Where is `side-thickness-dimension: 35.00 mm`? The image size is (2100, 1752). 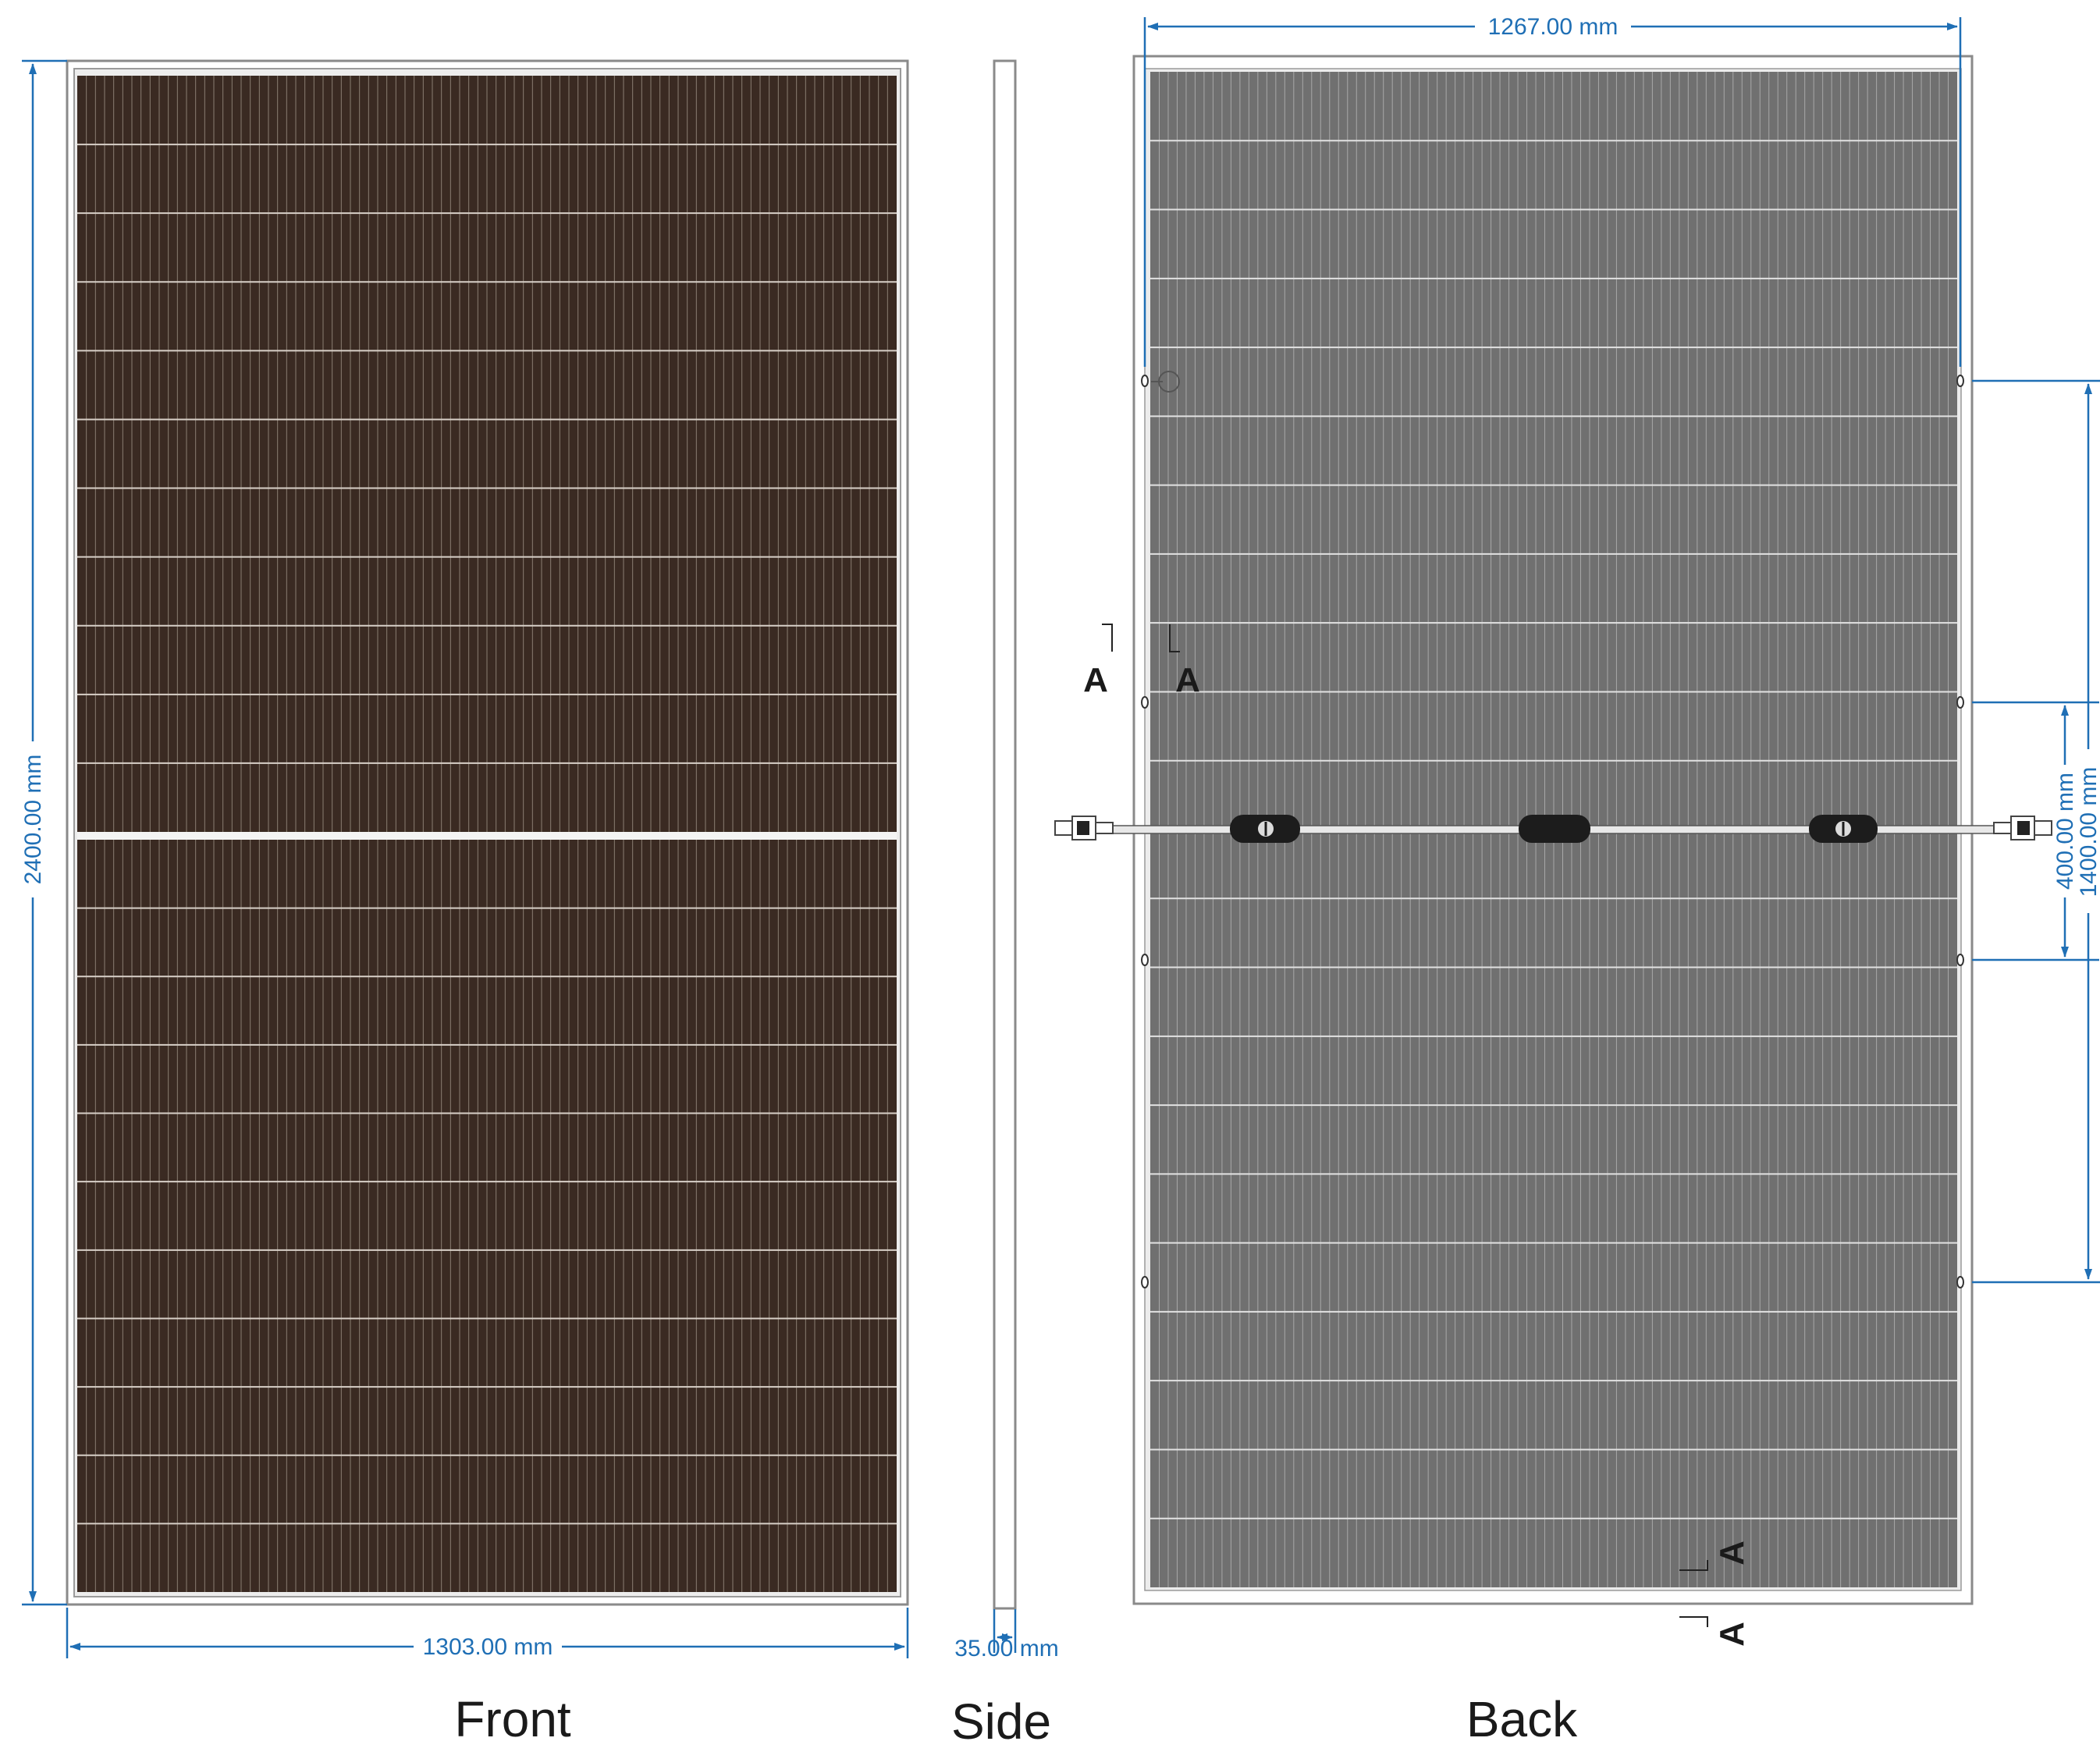 side-thickness-dimension: 35.00 mm is located at coordinates (1006, 1635).